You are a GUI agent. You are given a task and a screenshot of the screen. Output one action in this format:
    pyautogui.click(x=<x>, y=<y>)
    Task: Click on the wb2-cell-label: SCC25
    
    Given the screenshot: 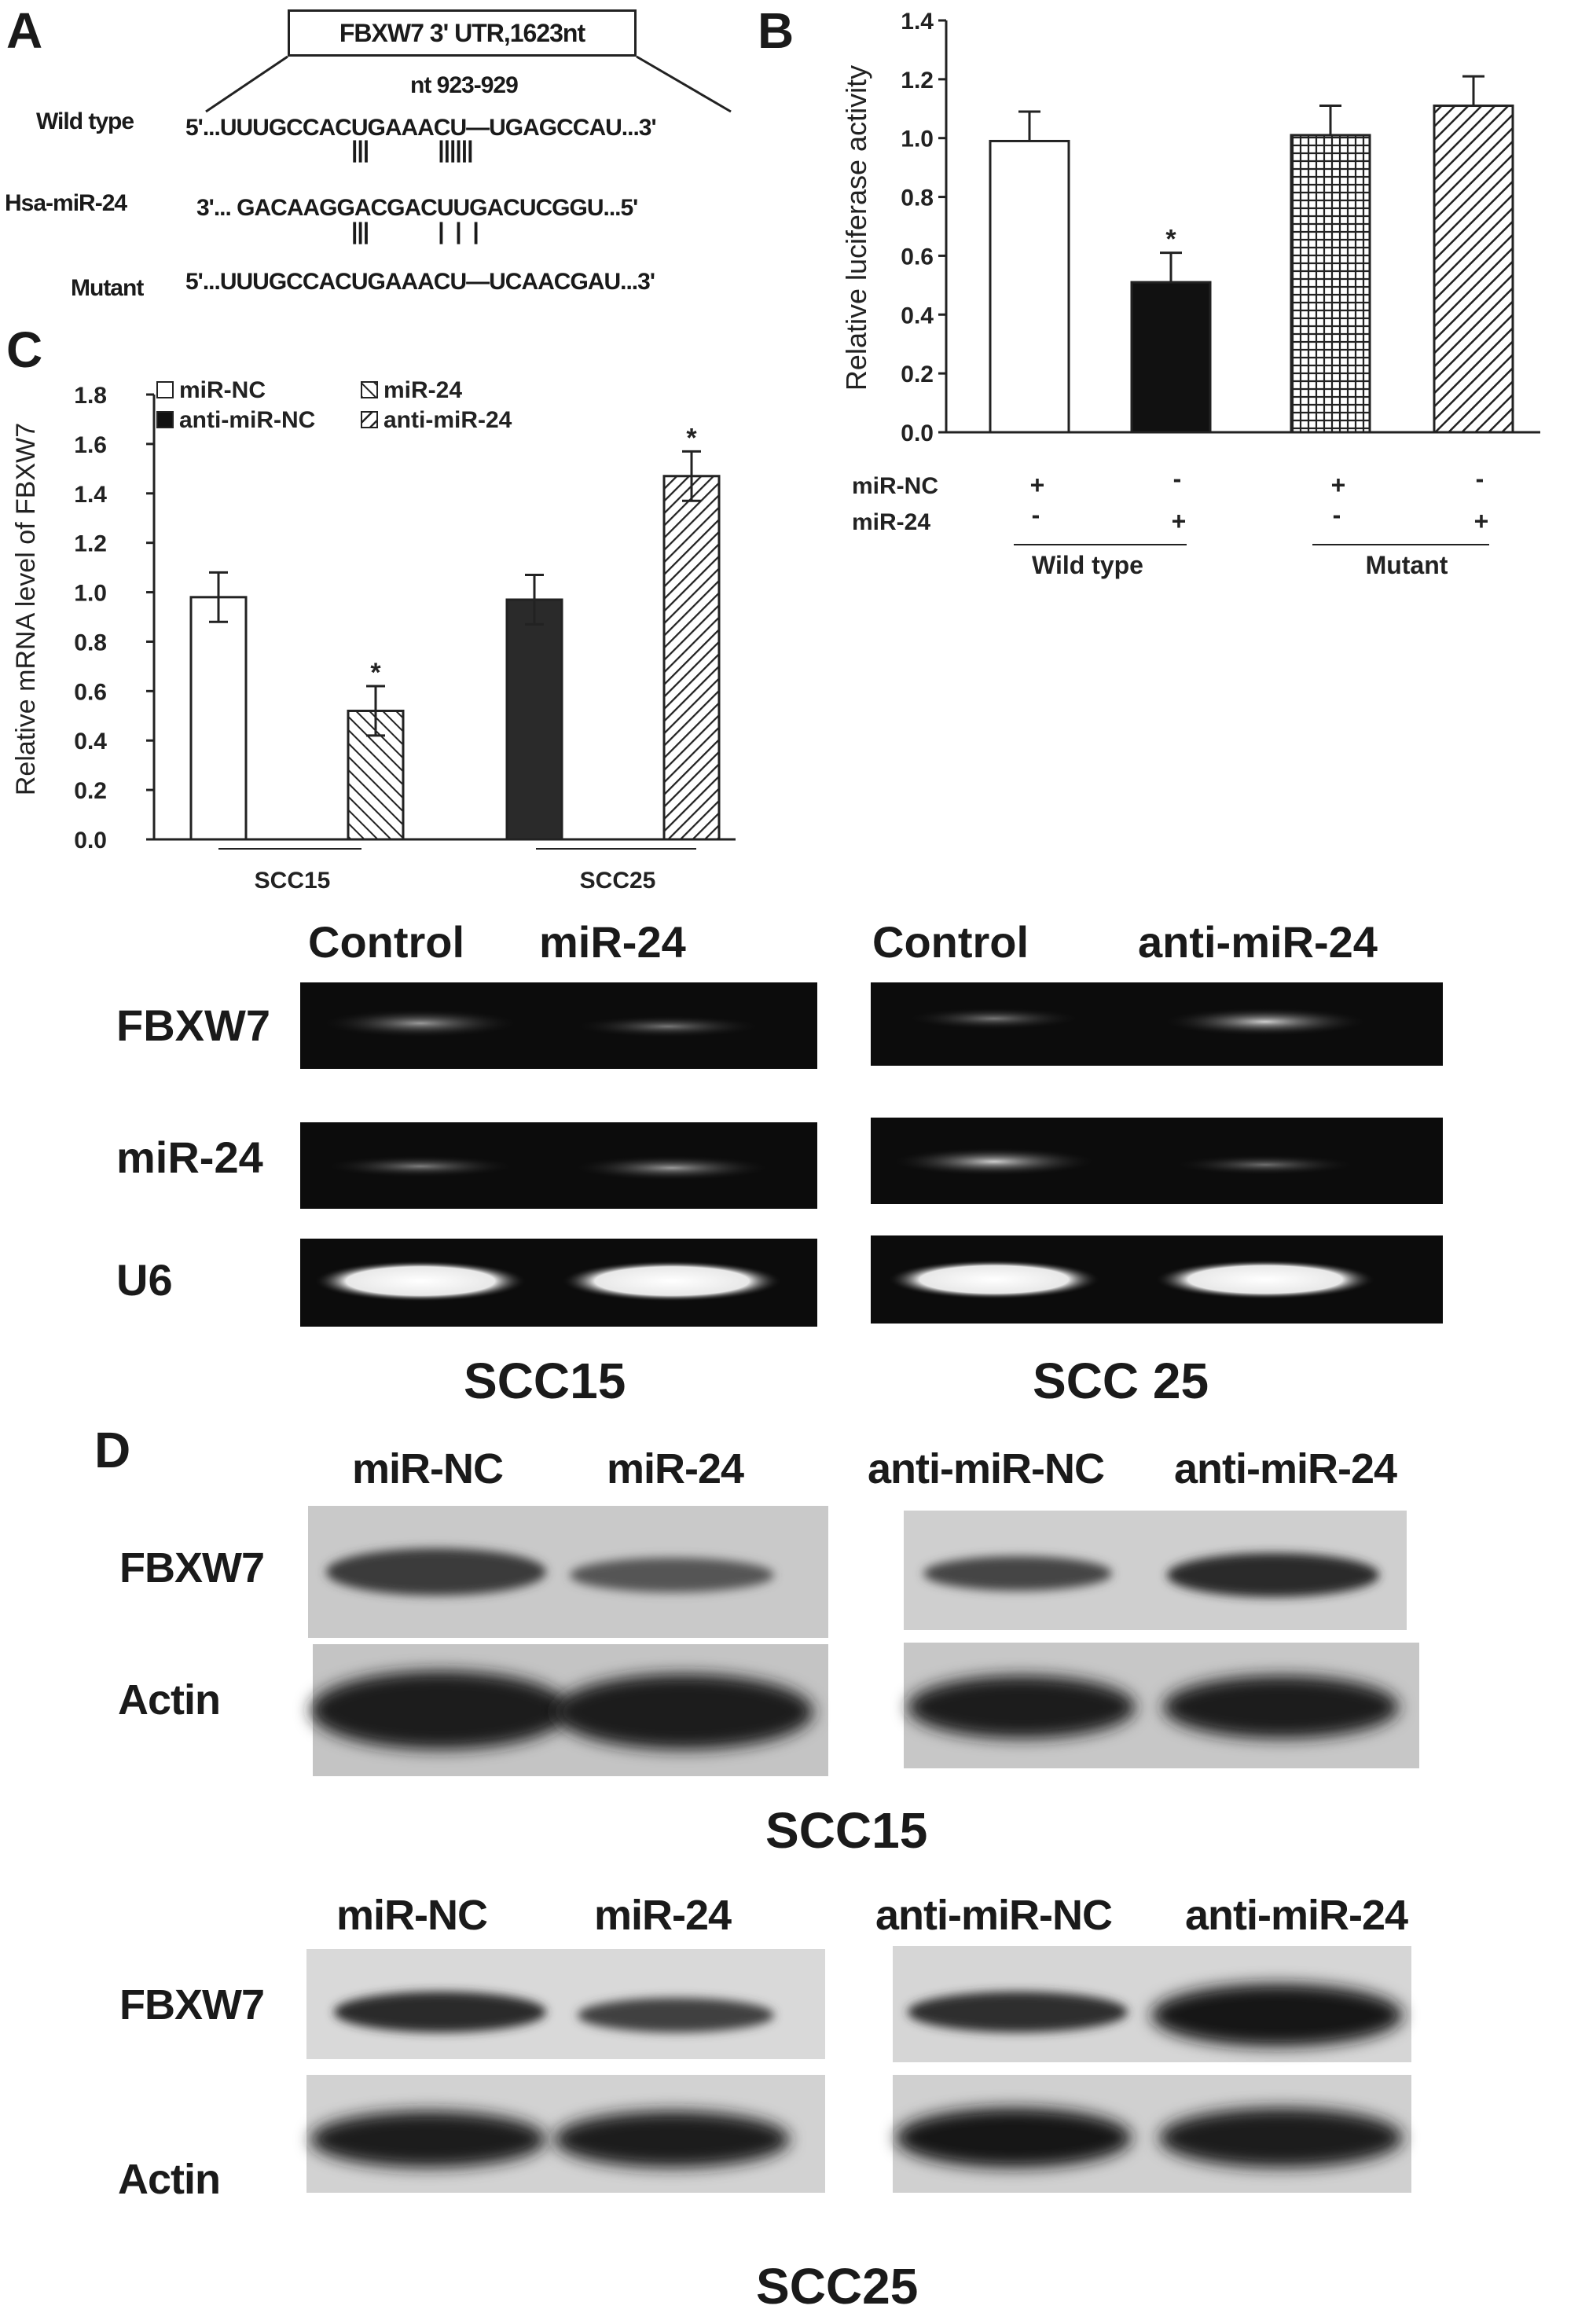 What is the action you would take?
    pyautogui.click(x=837, y=2286)
    